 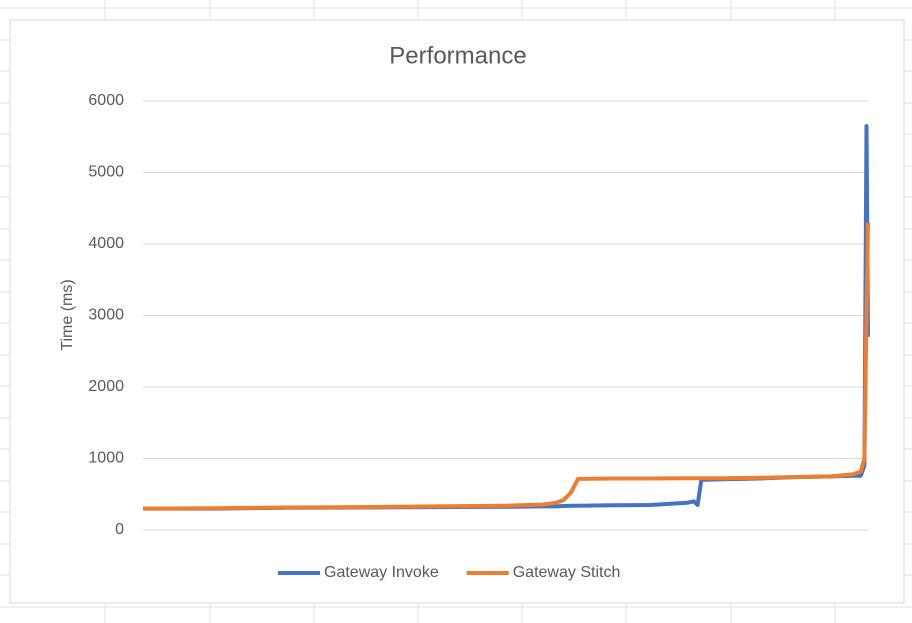 What do you see at coordinates (106, 243) in the screenshot?
I see `y-tick-label: 4000` at bounding box center [106, 243].